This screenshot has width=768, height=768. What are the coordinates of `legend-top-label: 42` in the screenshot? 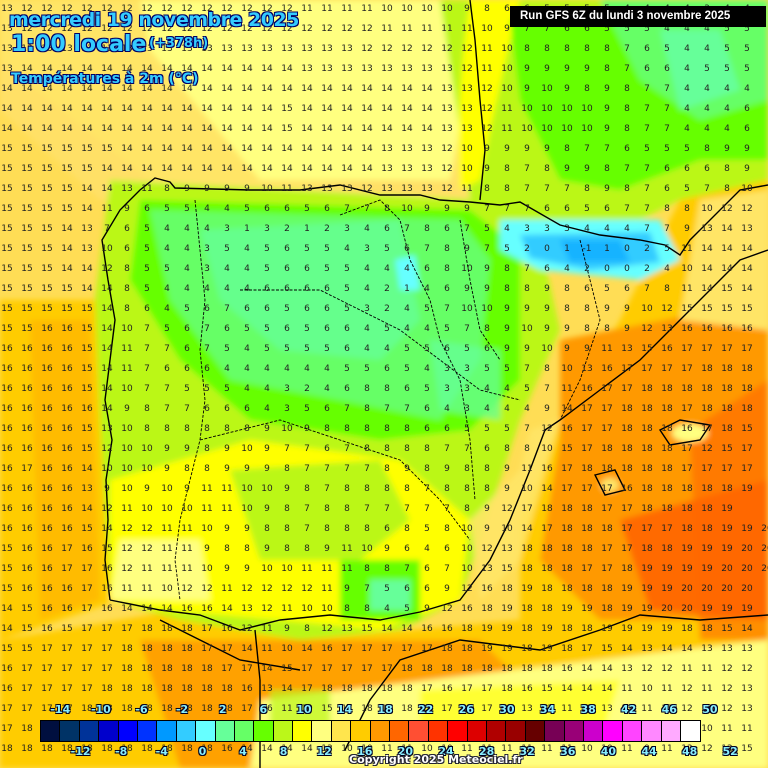 It's located at (629, 709).